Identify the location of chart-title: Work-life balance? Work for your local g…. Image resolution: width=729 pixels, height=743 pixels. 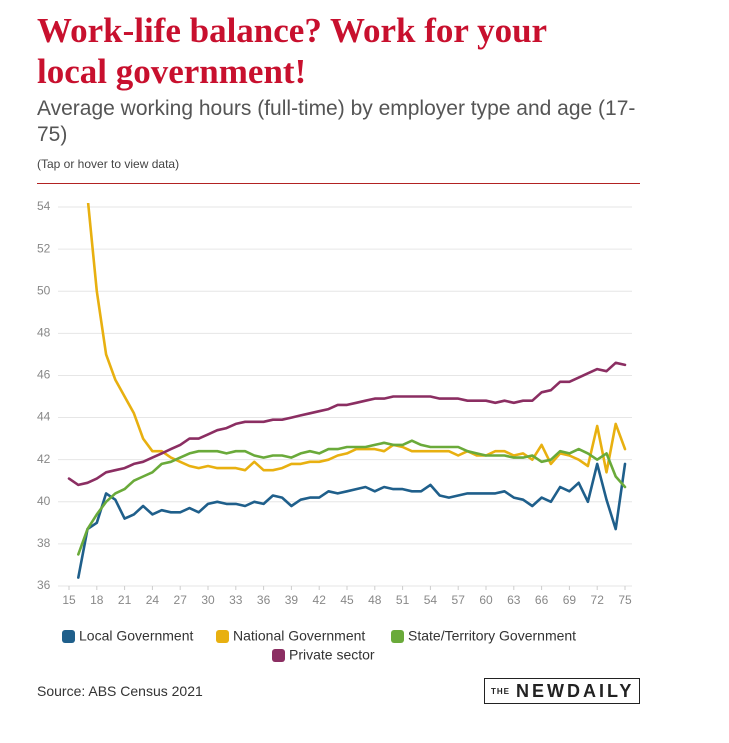
(292, 51).